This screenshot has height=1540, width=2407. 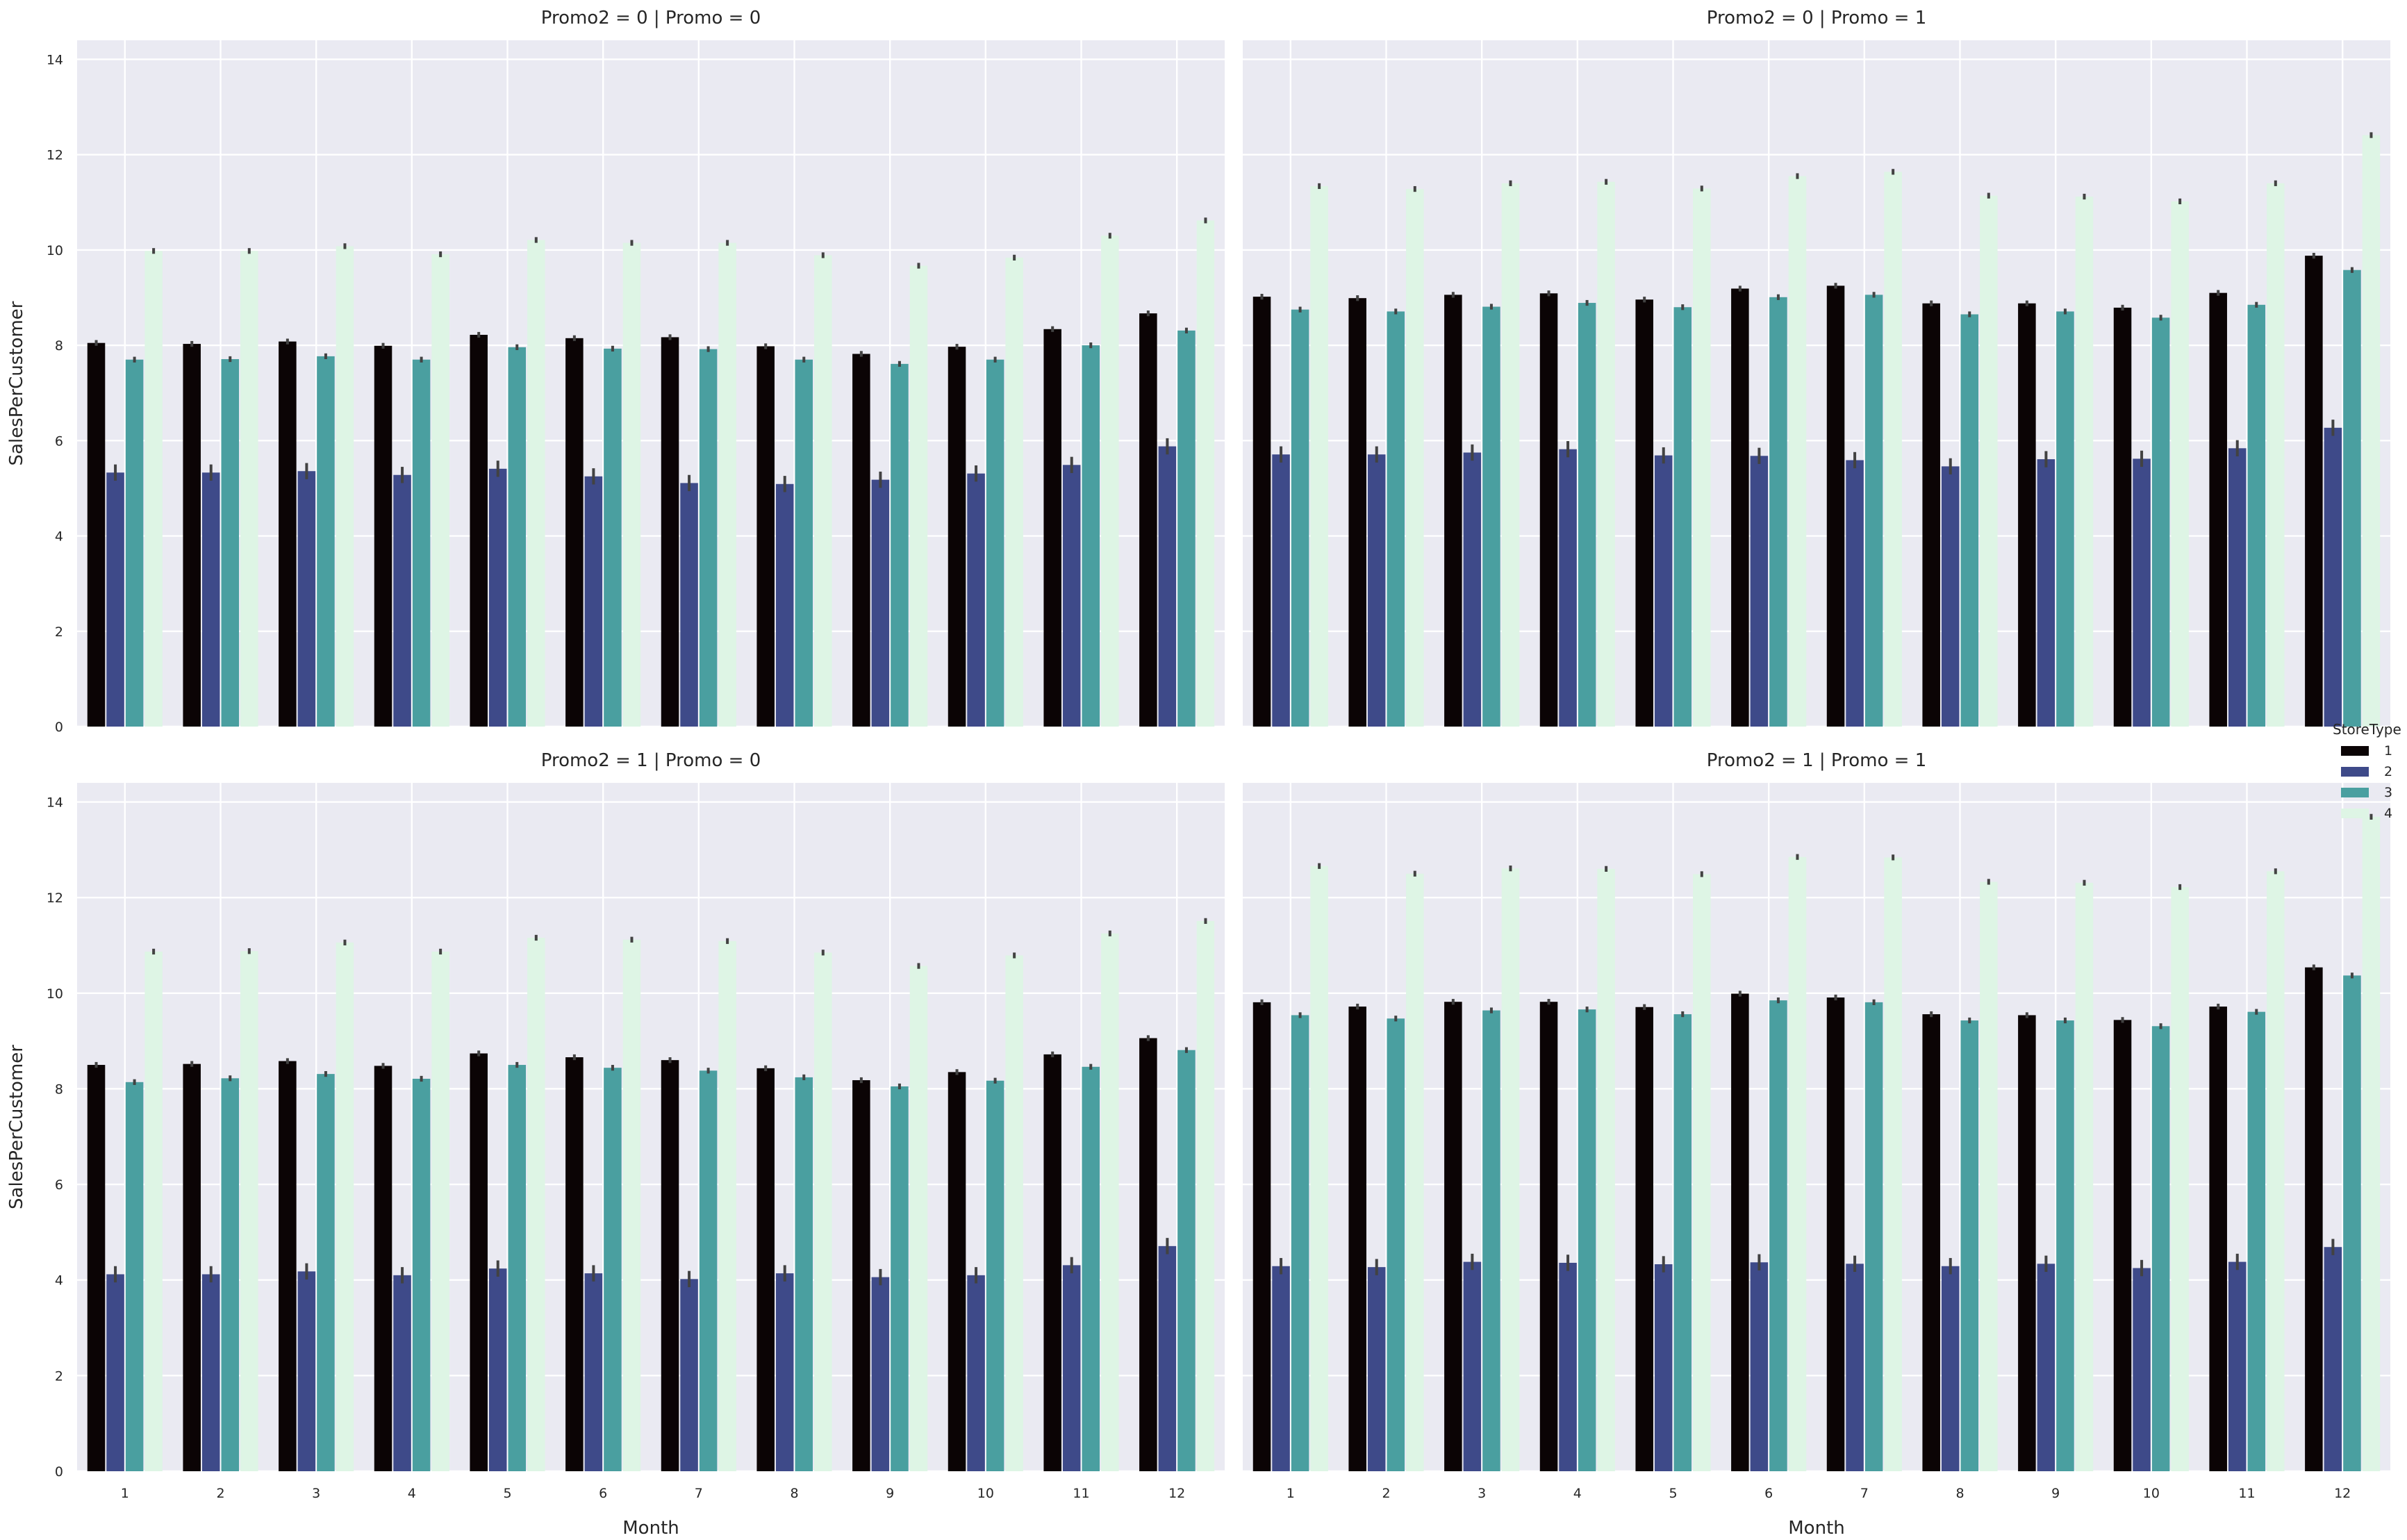 What do you see at coordinates (2355, 772) in the screenshot?
I see `legend-swatch` at bounding box center [2355, 772].